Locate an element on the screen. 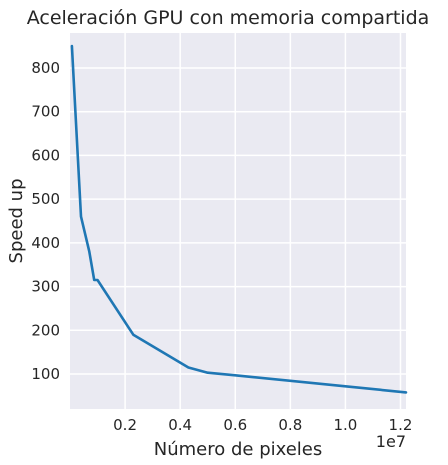 This screenshot has width=448, height=465. y-tick-label: 500 is located at coordinates (45, 199).